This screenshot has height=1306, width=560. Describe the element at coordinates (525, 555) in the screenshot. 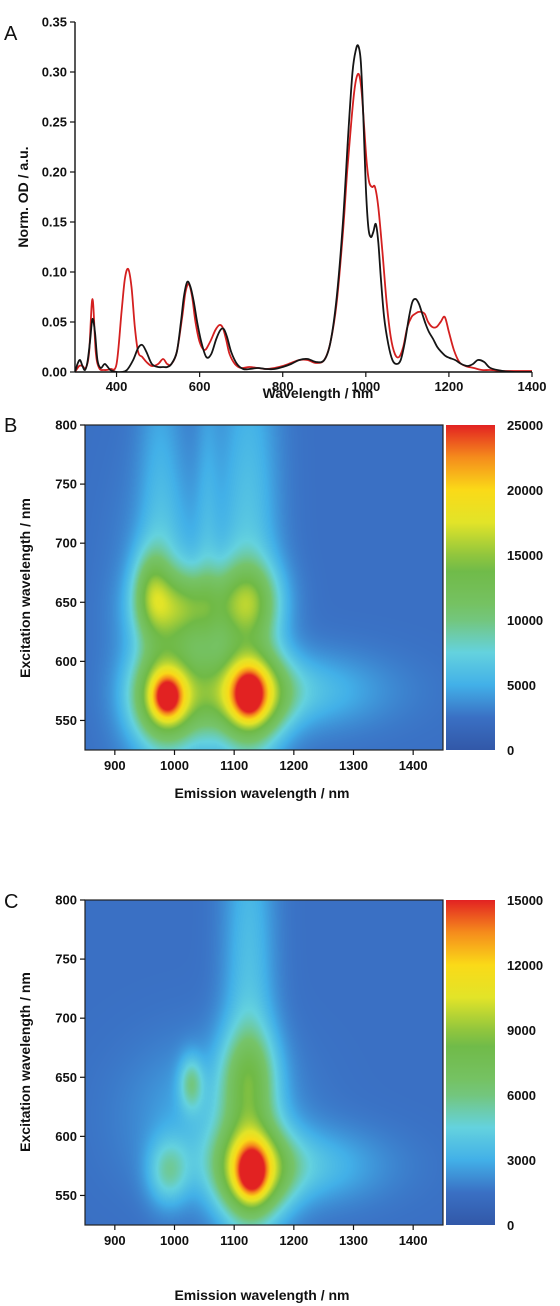

I see `panel-b-colorbar-tick-label: 15000` at that location.